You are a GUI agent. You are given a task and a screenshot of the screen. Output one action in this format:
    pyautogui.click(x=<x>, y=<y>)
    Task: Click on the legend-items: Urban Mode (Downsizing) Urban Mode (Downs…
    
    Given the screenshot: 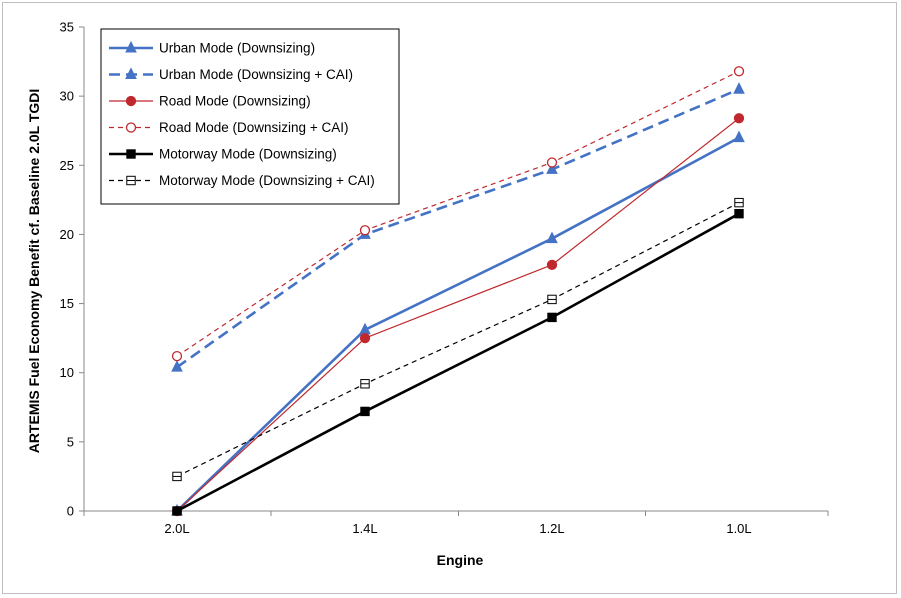 What is the action you would take?
    pyautogui.click(x=242, y=114)
    